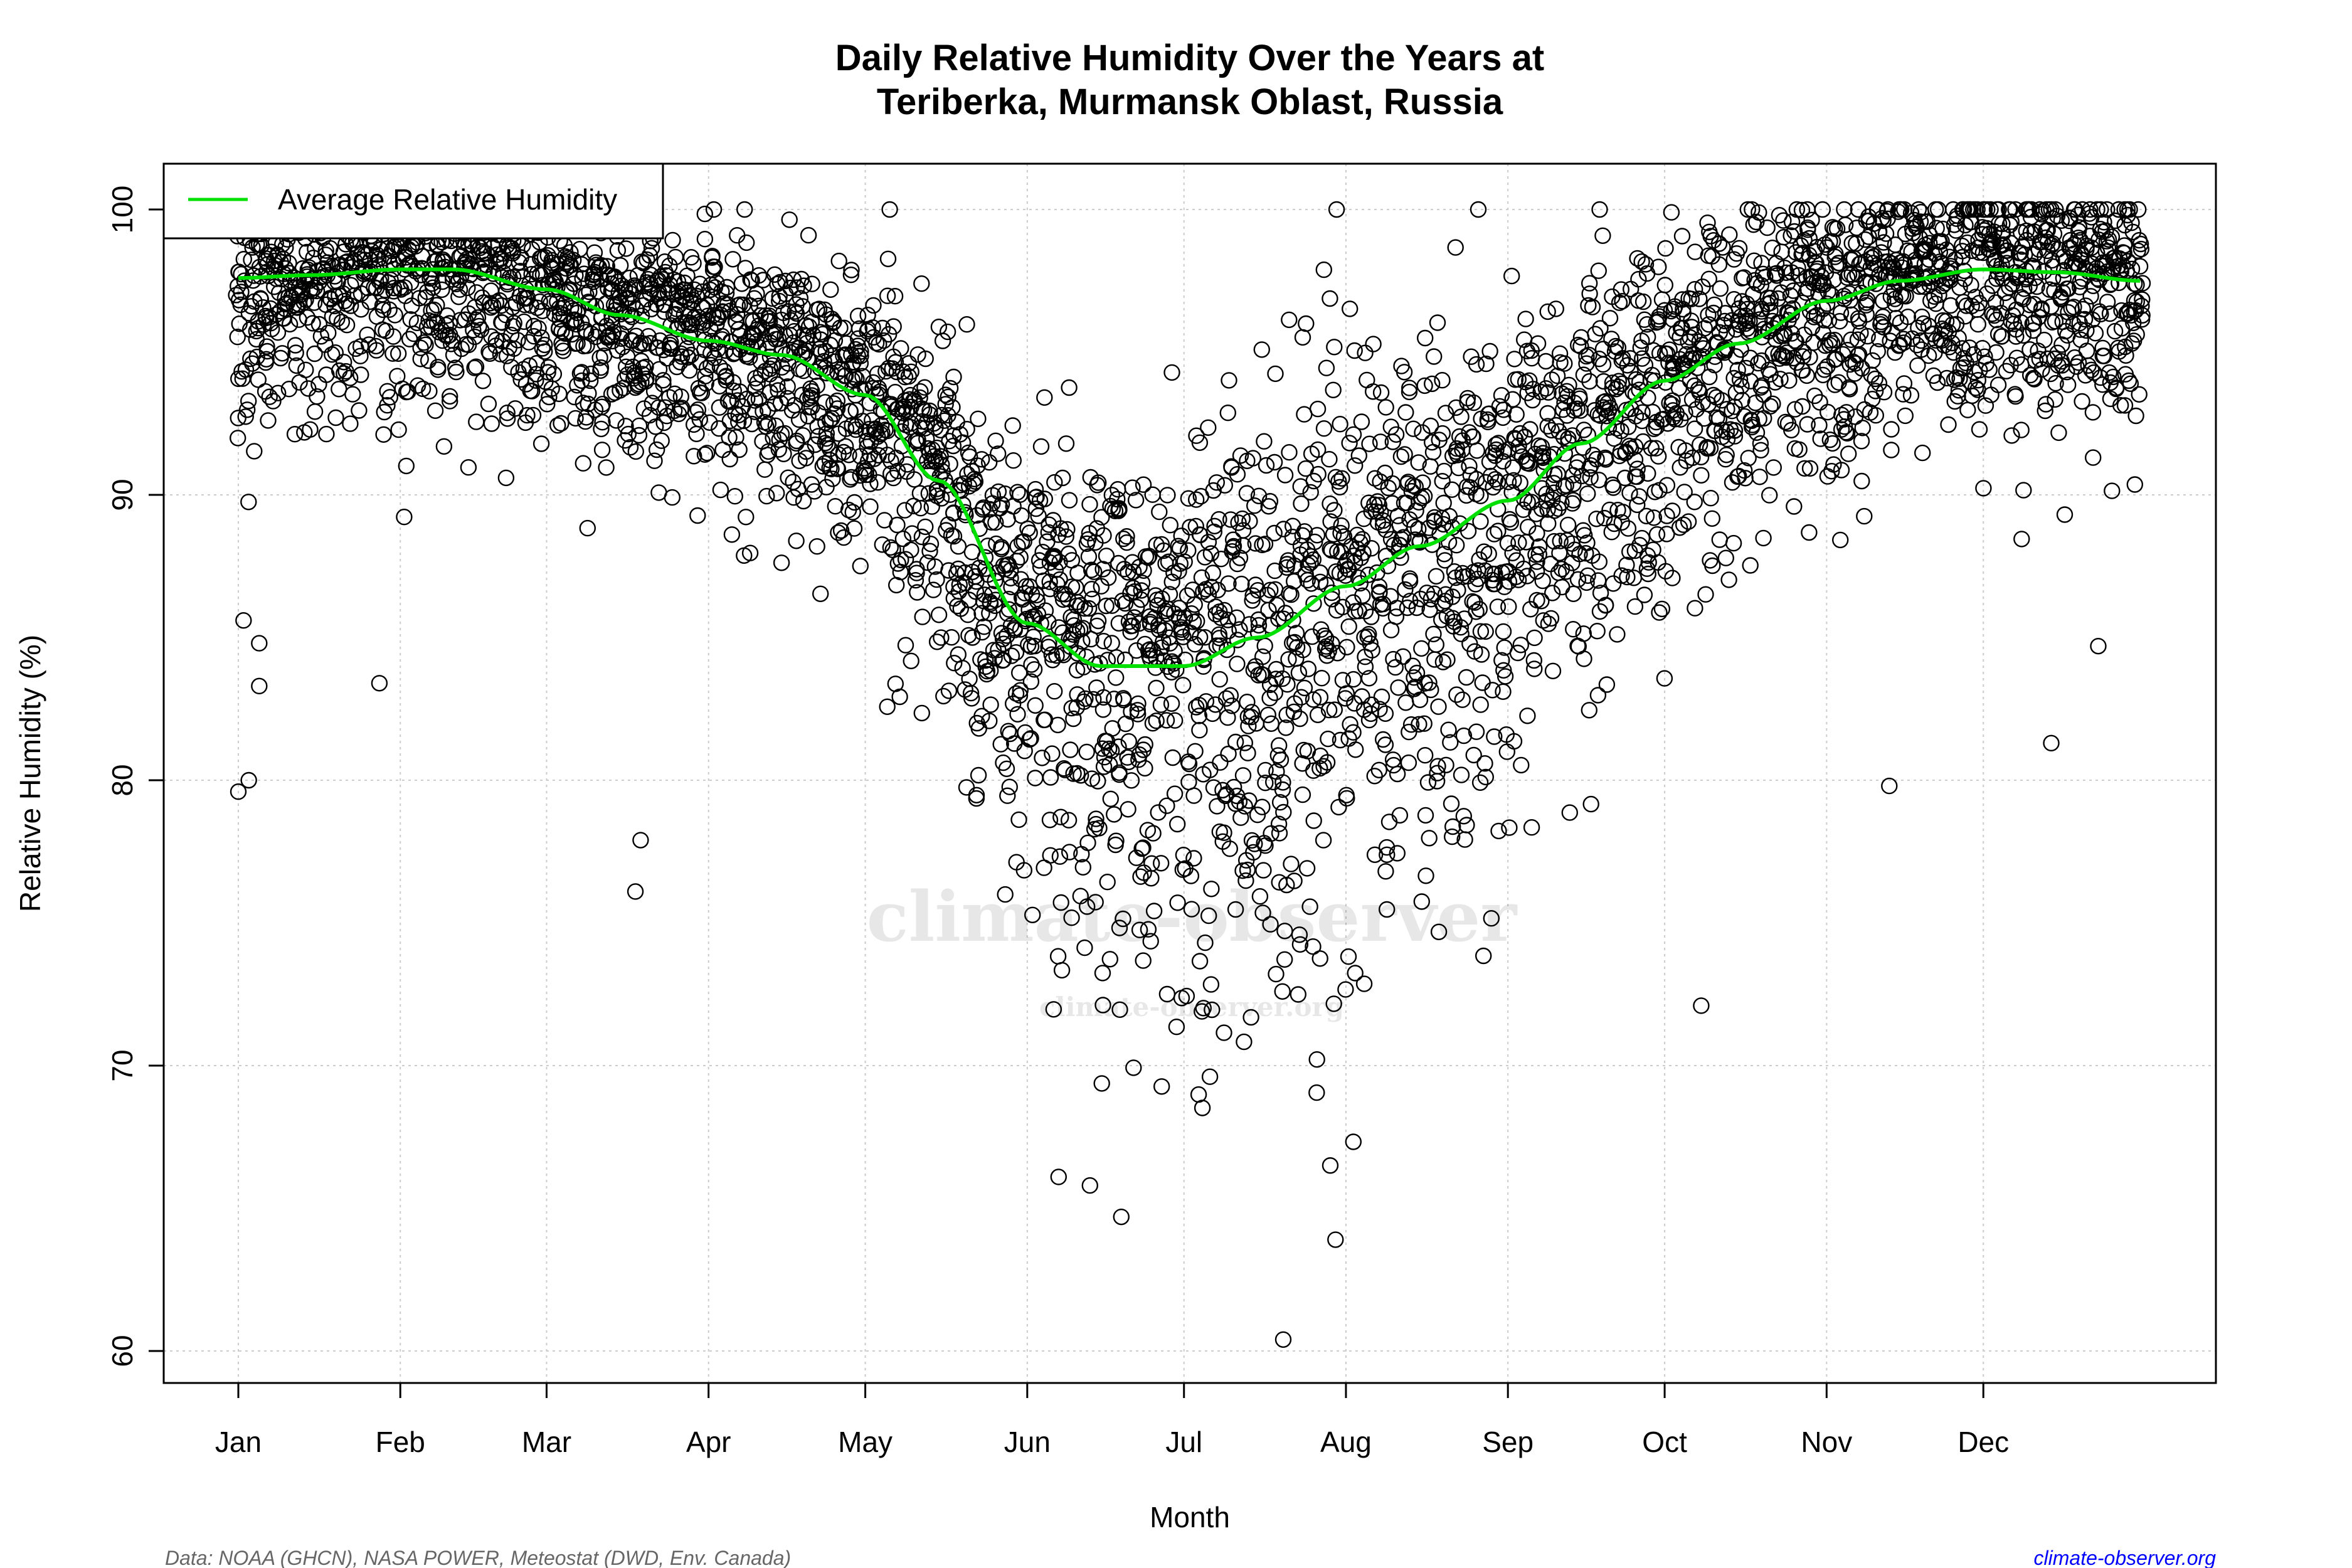 The width and height of the screenshot is (2352, 1568). Describe the element at coordinates (2125, 1558) in the screenshot. I see `site-link: climate-observer.org` at that location.